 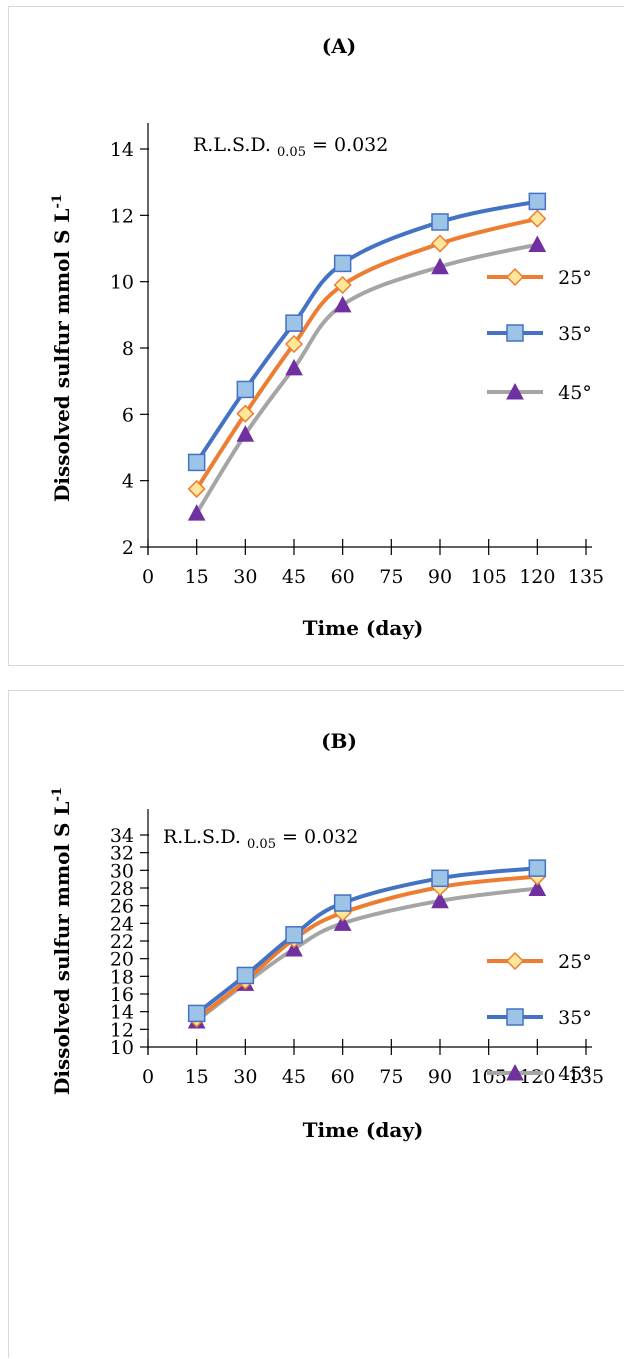 What do you see at coordinates (575, 1074) in the screenshot?
I see `legend-label: 45°` at bounding box center [575, 1074].